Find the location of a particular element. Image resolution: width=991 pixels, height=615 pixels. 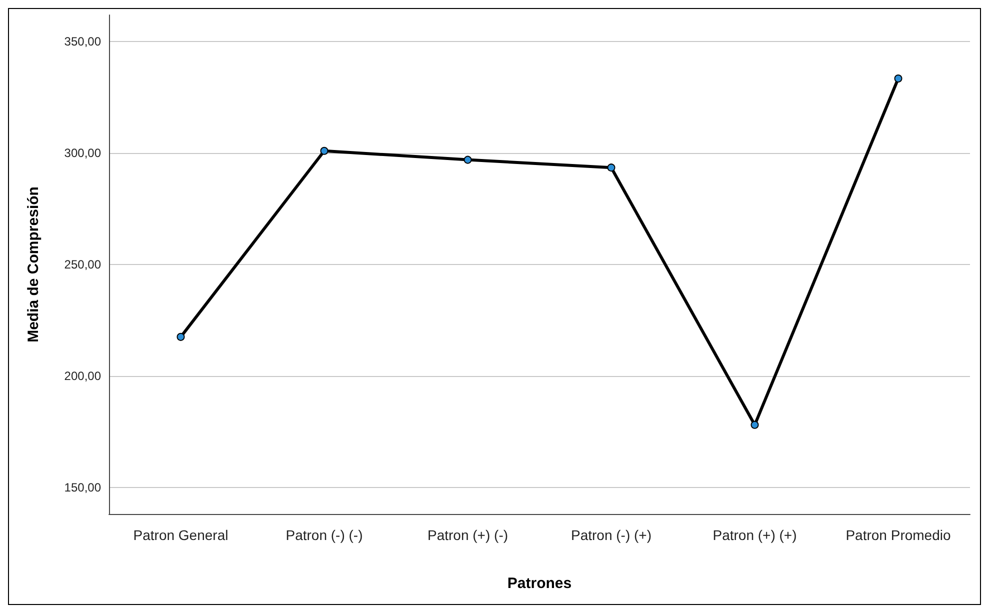

x-tick-label: Patron (-) (-) is located at coordinates (324, 535).